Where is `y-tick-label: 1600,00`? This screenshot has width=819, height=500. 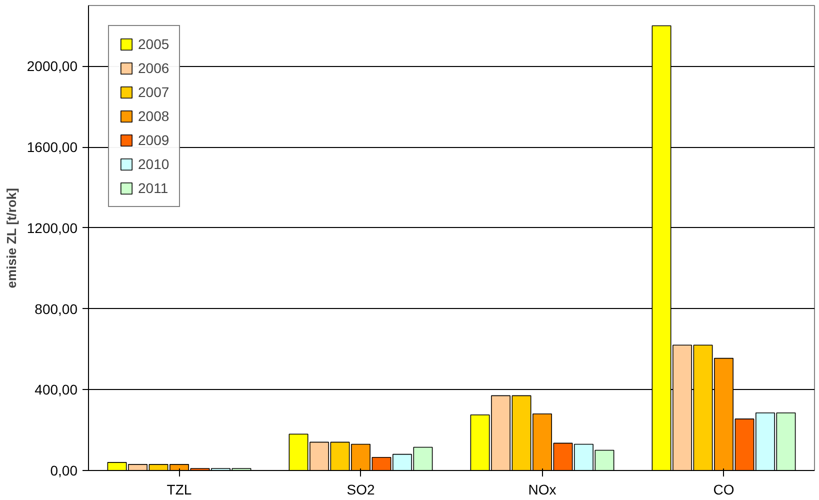 y-tick-label: 1600,00 is located at coordinates (52, 147).